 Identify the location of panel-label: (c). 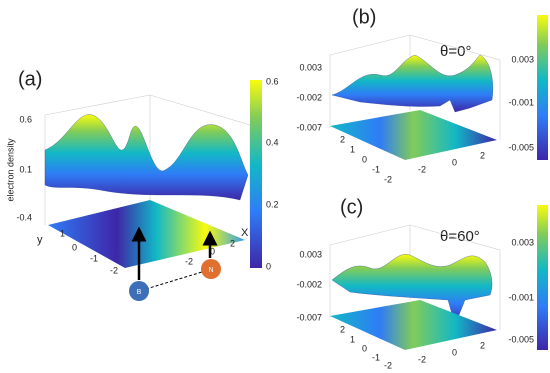
(351, 207).